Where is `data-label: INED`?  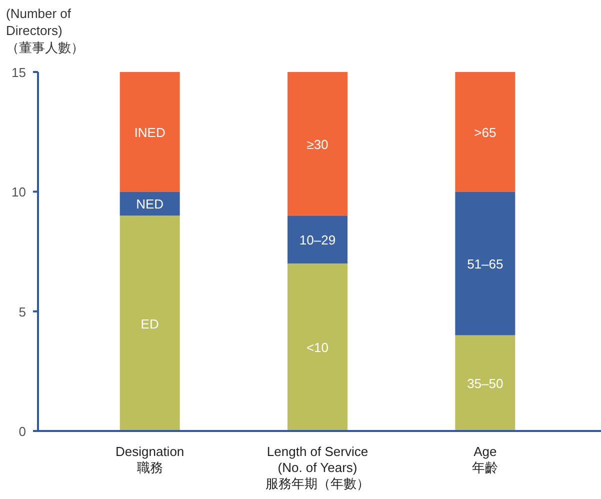 data-label: INED is located at coordinates (150, 132).